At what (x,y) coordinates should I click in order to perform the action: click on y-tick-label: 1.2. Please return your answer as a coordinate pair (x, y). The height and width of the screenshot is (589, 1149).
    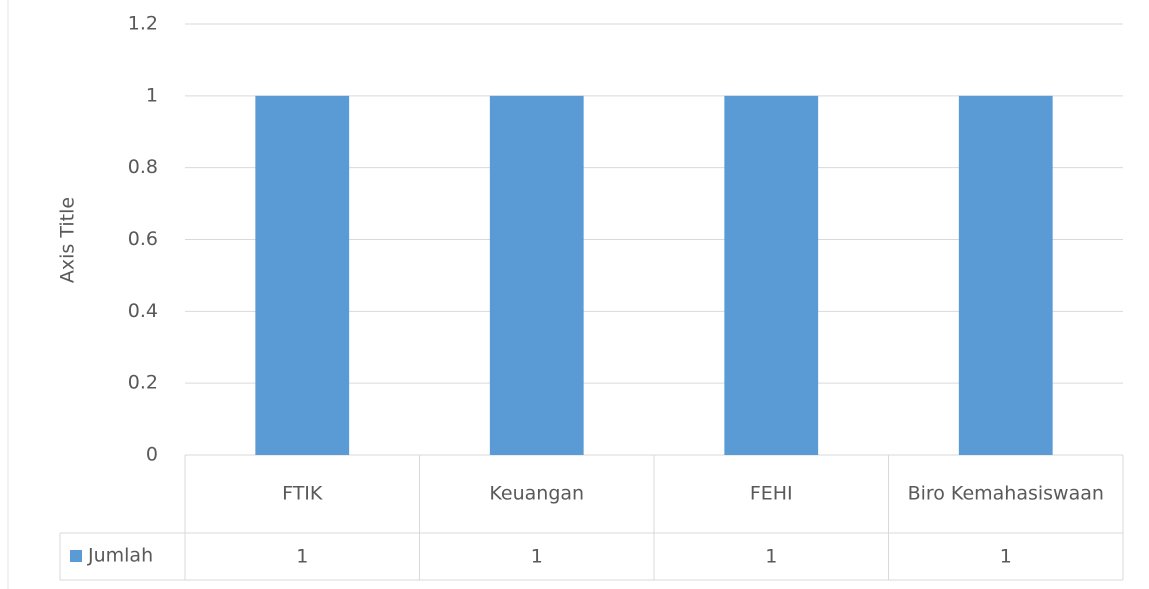
    Looking at the image, I should click on (143, 24).